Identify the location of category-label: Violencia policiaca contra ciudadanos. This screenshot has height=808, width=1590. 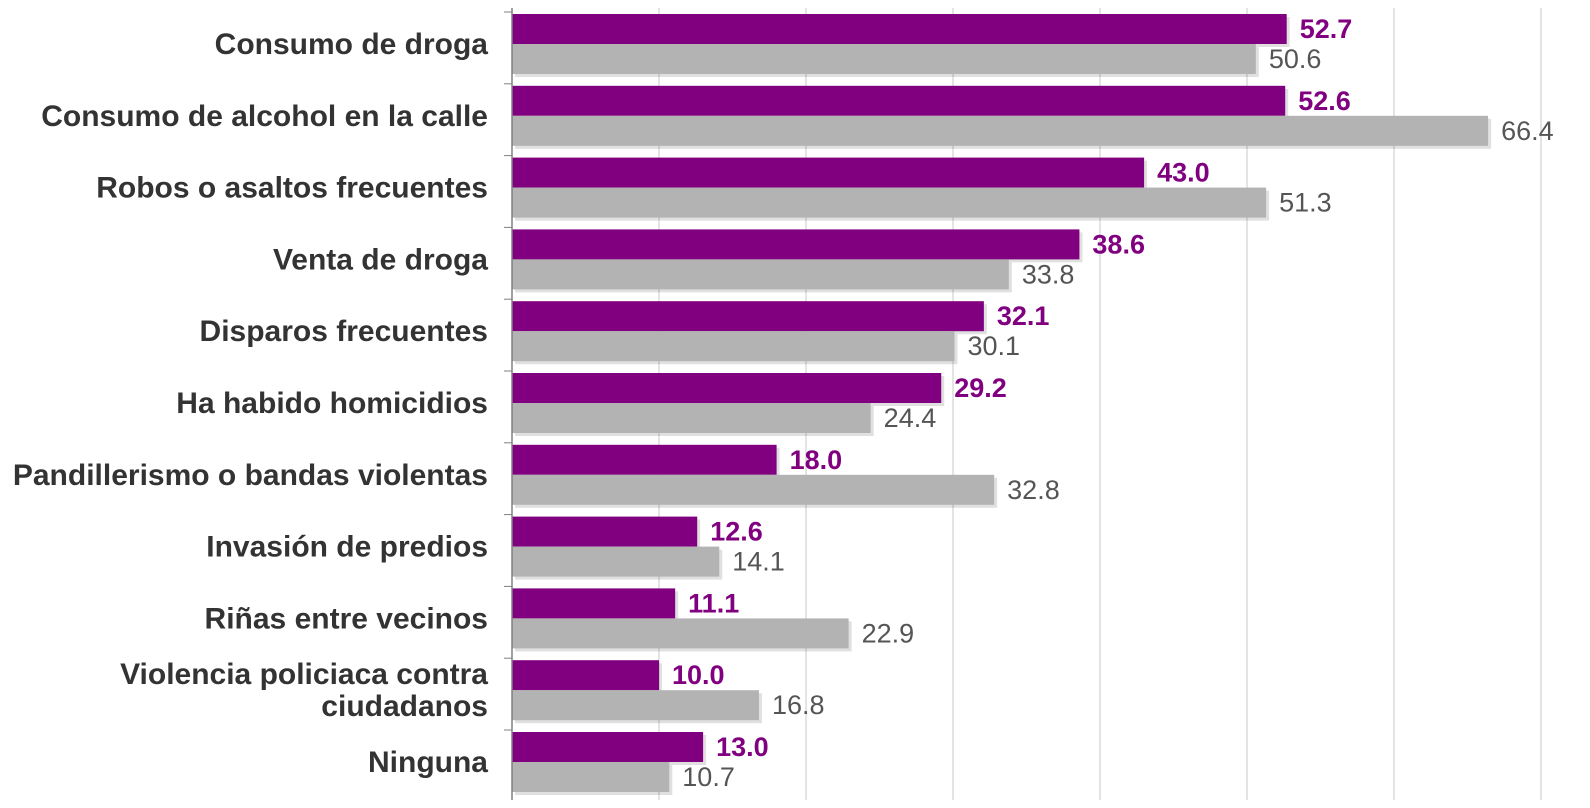
(304, 690).